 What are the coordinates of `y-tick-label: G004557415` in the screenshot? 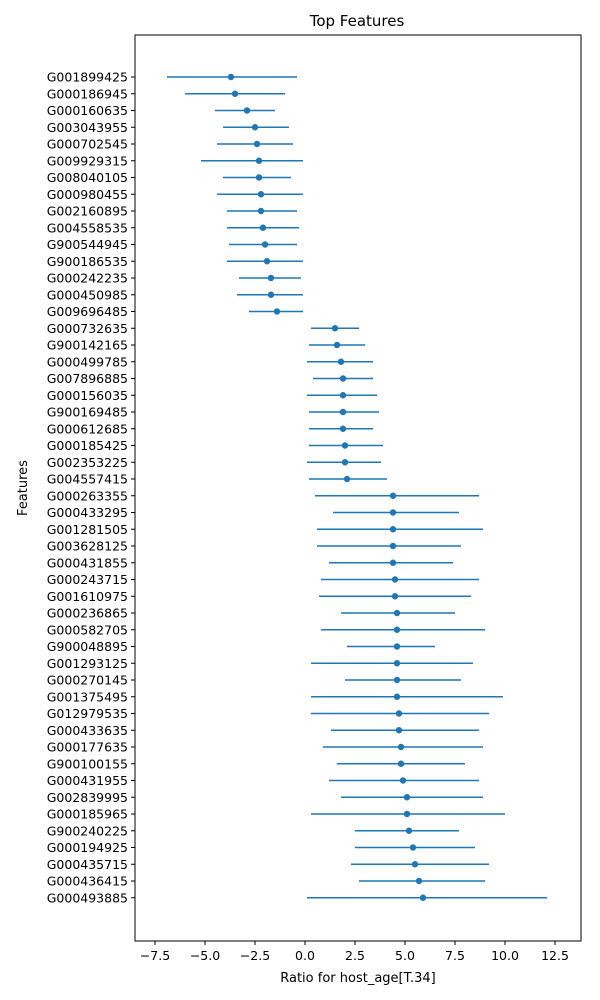 It's located at (87, 479).